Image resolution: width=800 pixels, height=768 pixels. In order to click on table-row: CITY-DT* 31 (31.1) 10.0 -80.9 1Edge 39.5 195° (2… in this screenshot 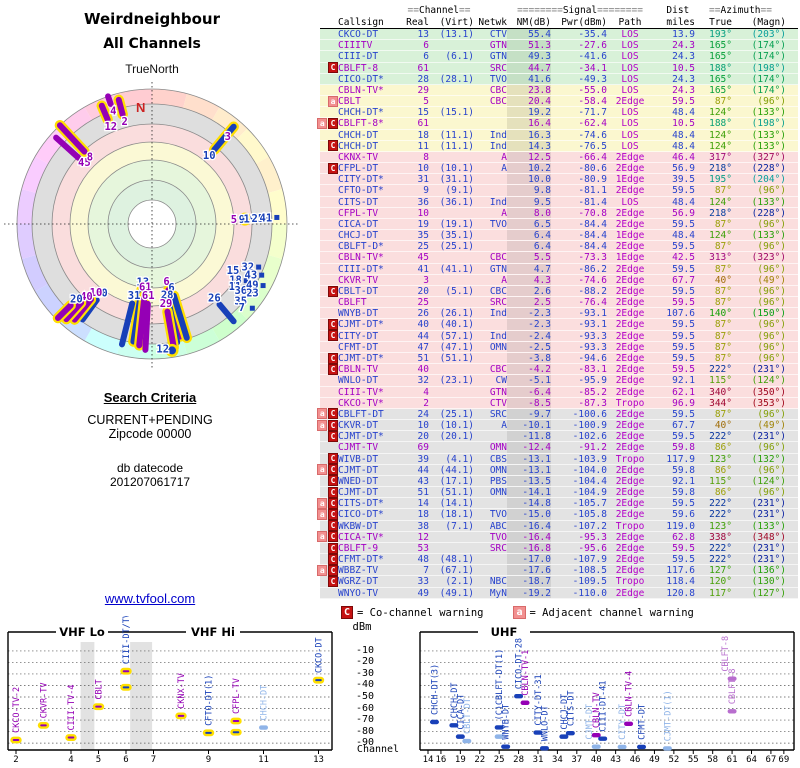, I will do `click(559, 180)`.